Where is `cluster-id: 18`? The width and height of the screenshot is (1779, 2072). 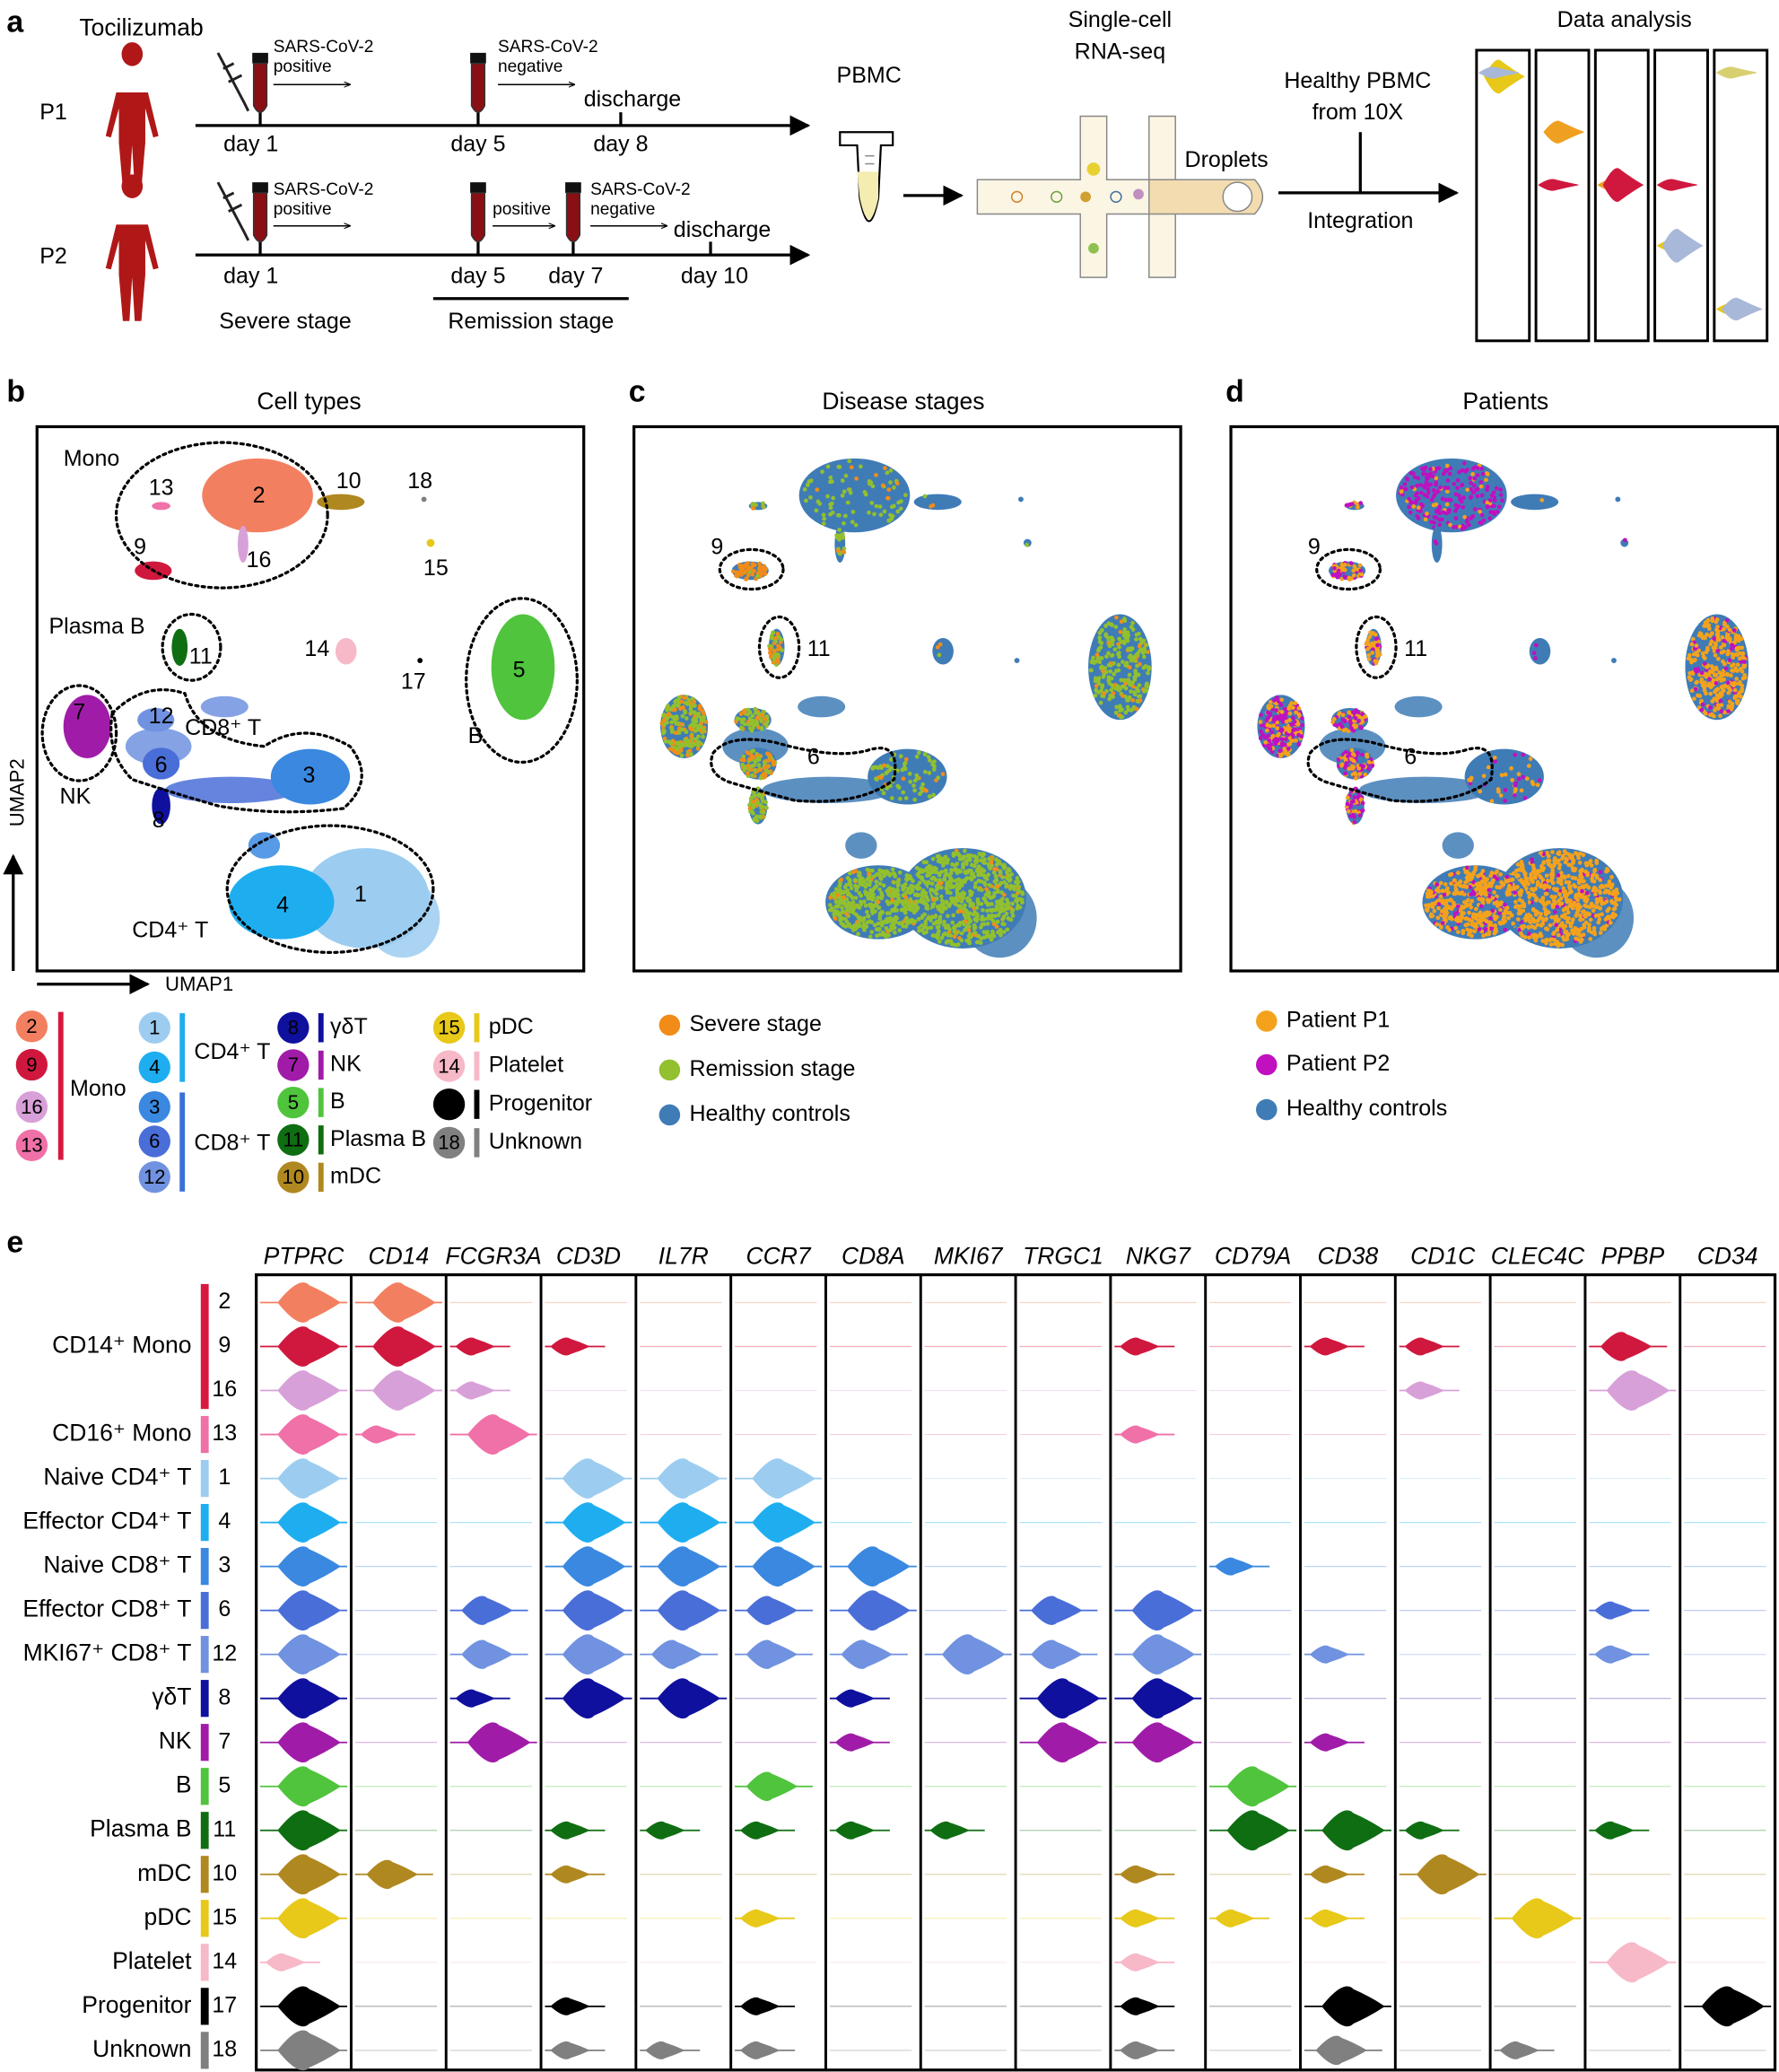 cluster-id: 18 is located at coordinates (224, 2048).